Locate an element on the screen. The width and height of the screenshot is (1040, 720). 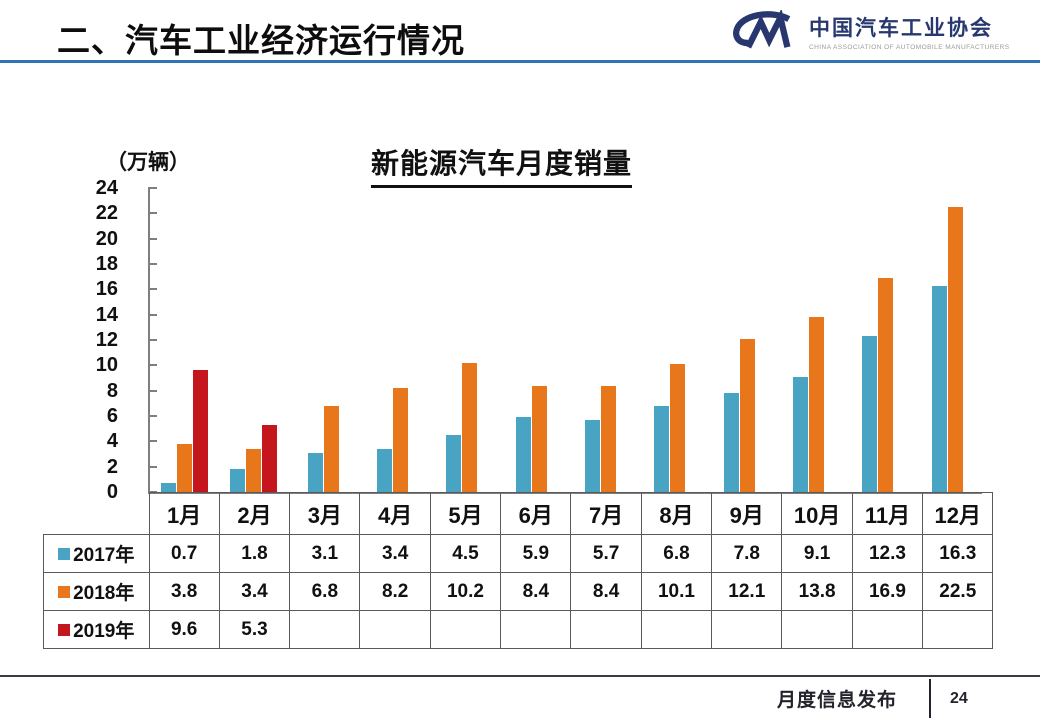
series-name: 2017年 is located at coordinates (104, 555).